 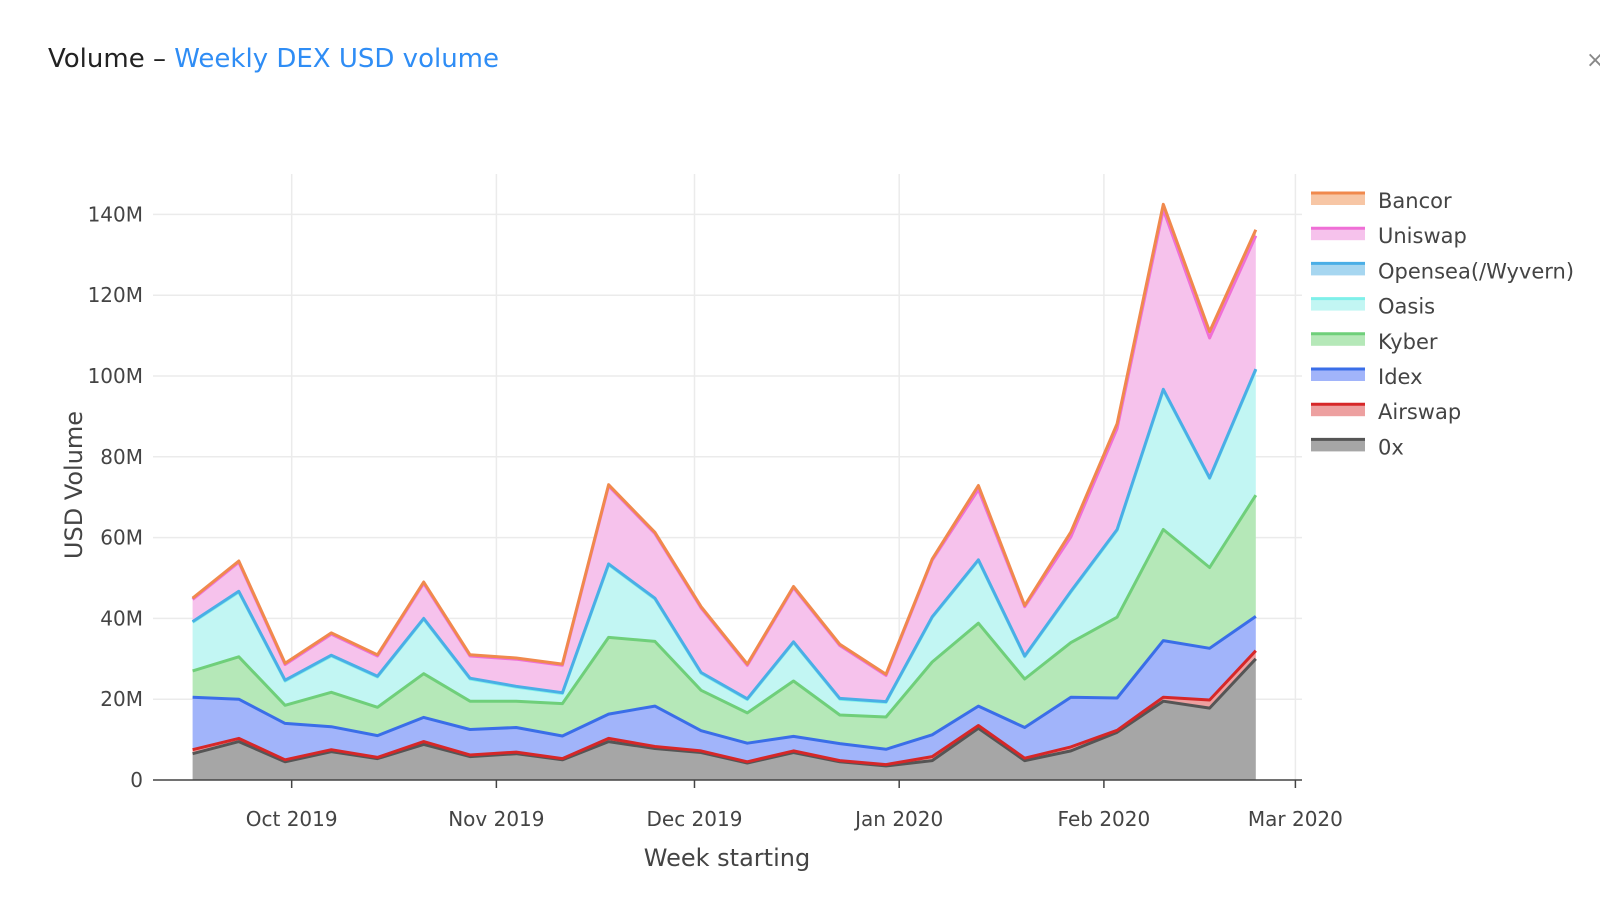 What do you see at coordinates (1367, 377) in the screenshot?
I see `legend-item-idex: Idex` at bounding box center [1367, 377].